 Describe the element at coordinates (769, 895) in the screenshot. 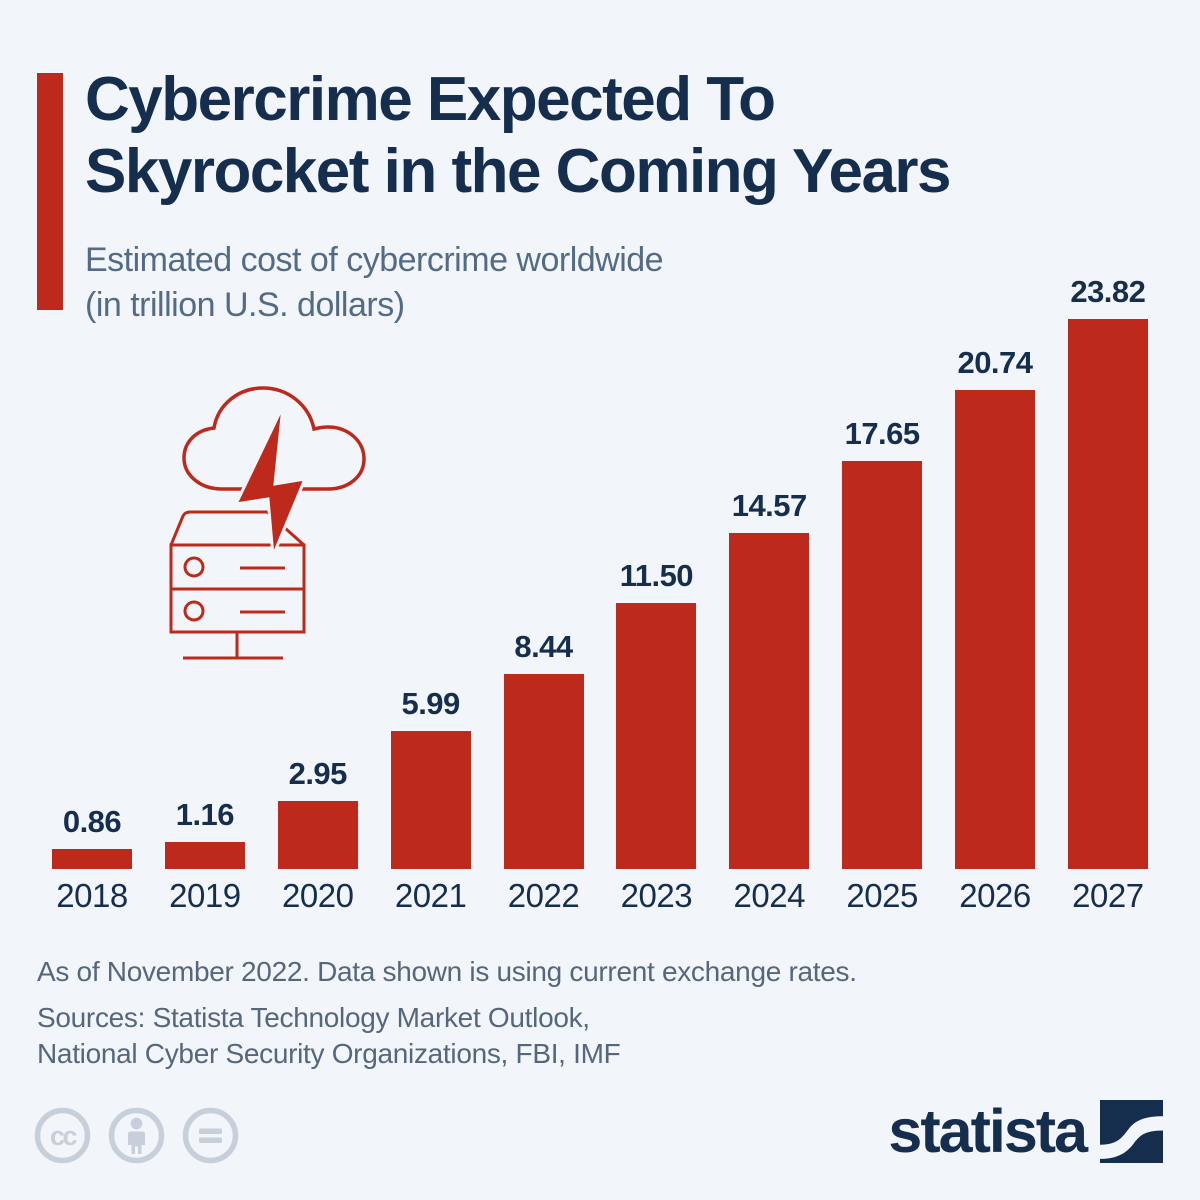

I see `x-axis-label: 2024` at that location.